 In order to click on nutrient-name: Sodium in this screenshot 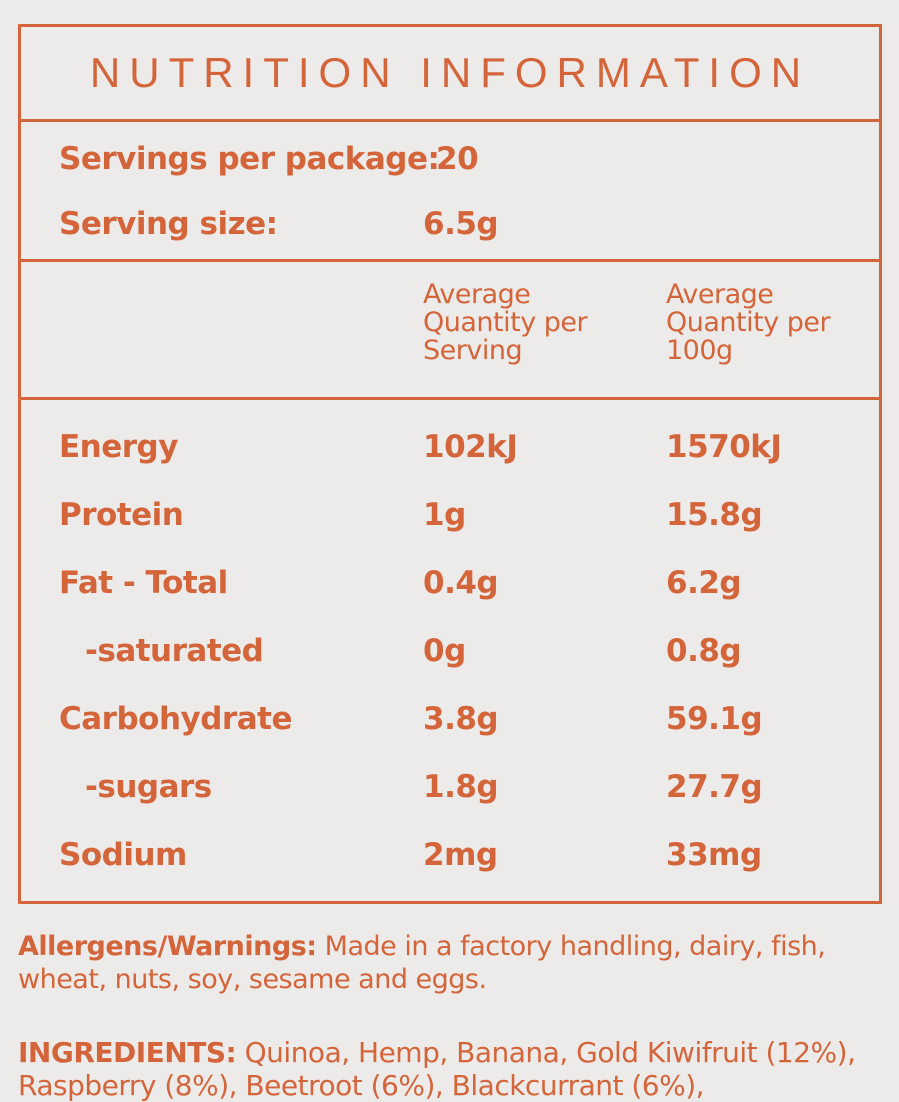, I will do `click(123, 855)`.